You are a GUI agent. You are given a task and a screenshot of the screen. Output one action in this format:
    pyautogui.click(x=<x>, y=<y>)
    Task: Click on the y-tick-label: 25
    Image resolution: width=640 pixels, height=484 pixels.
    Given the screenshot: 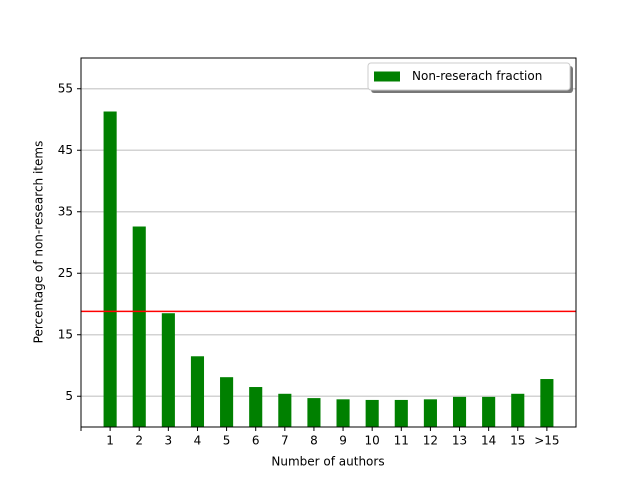 What is the action you would take?
    pyautogui.click(x=65, y=273)
    